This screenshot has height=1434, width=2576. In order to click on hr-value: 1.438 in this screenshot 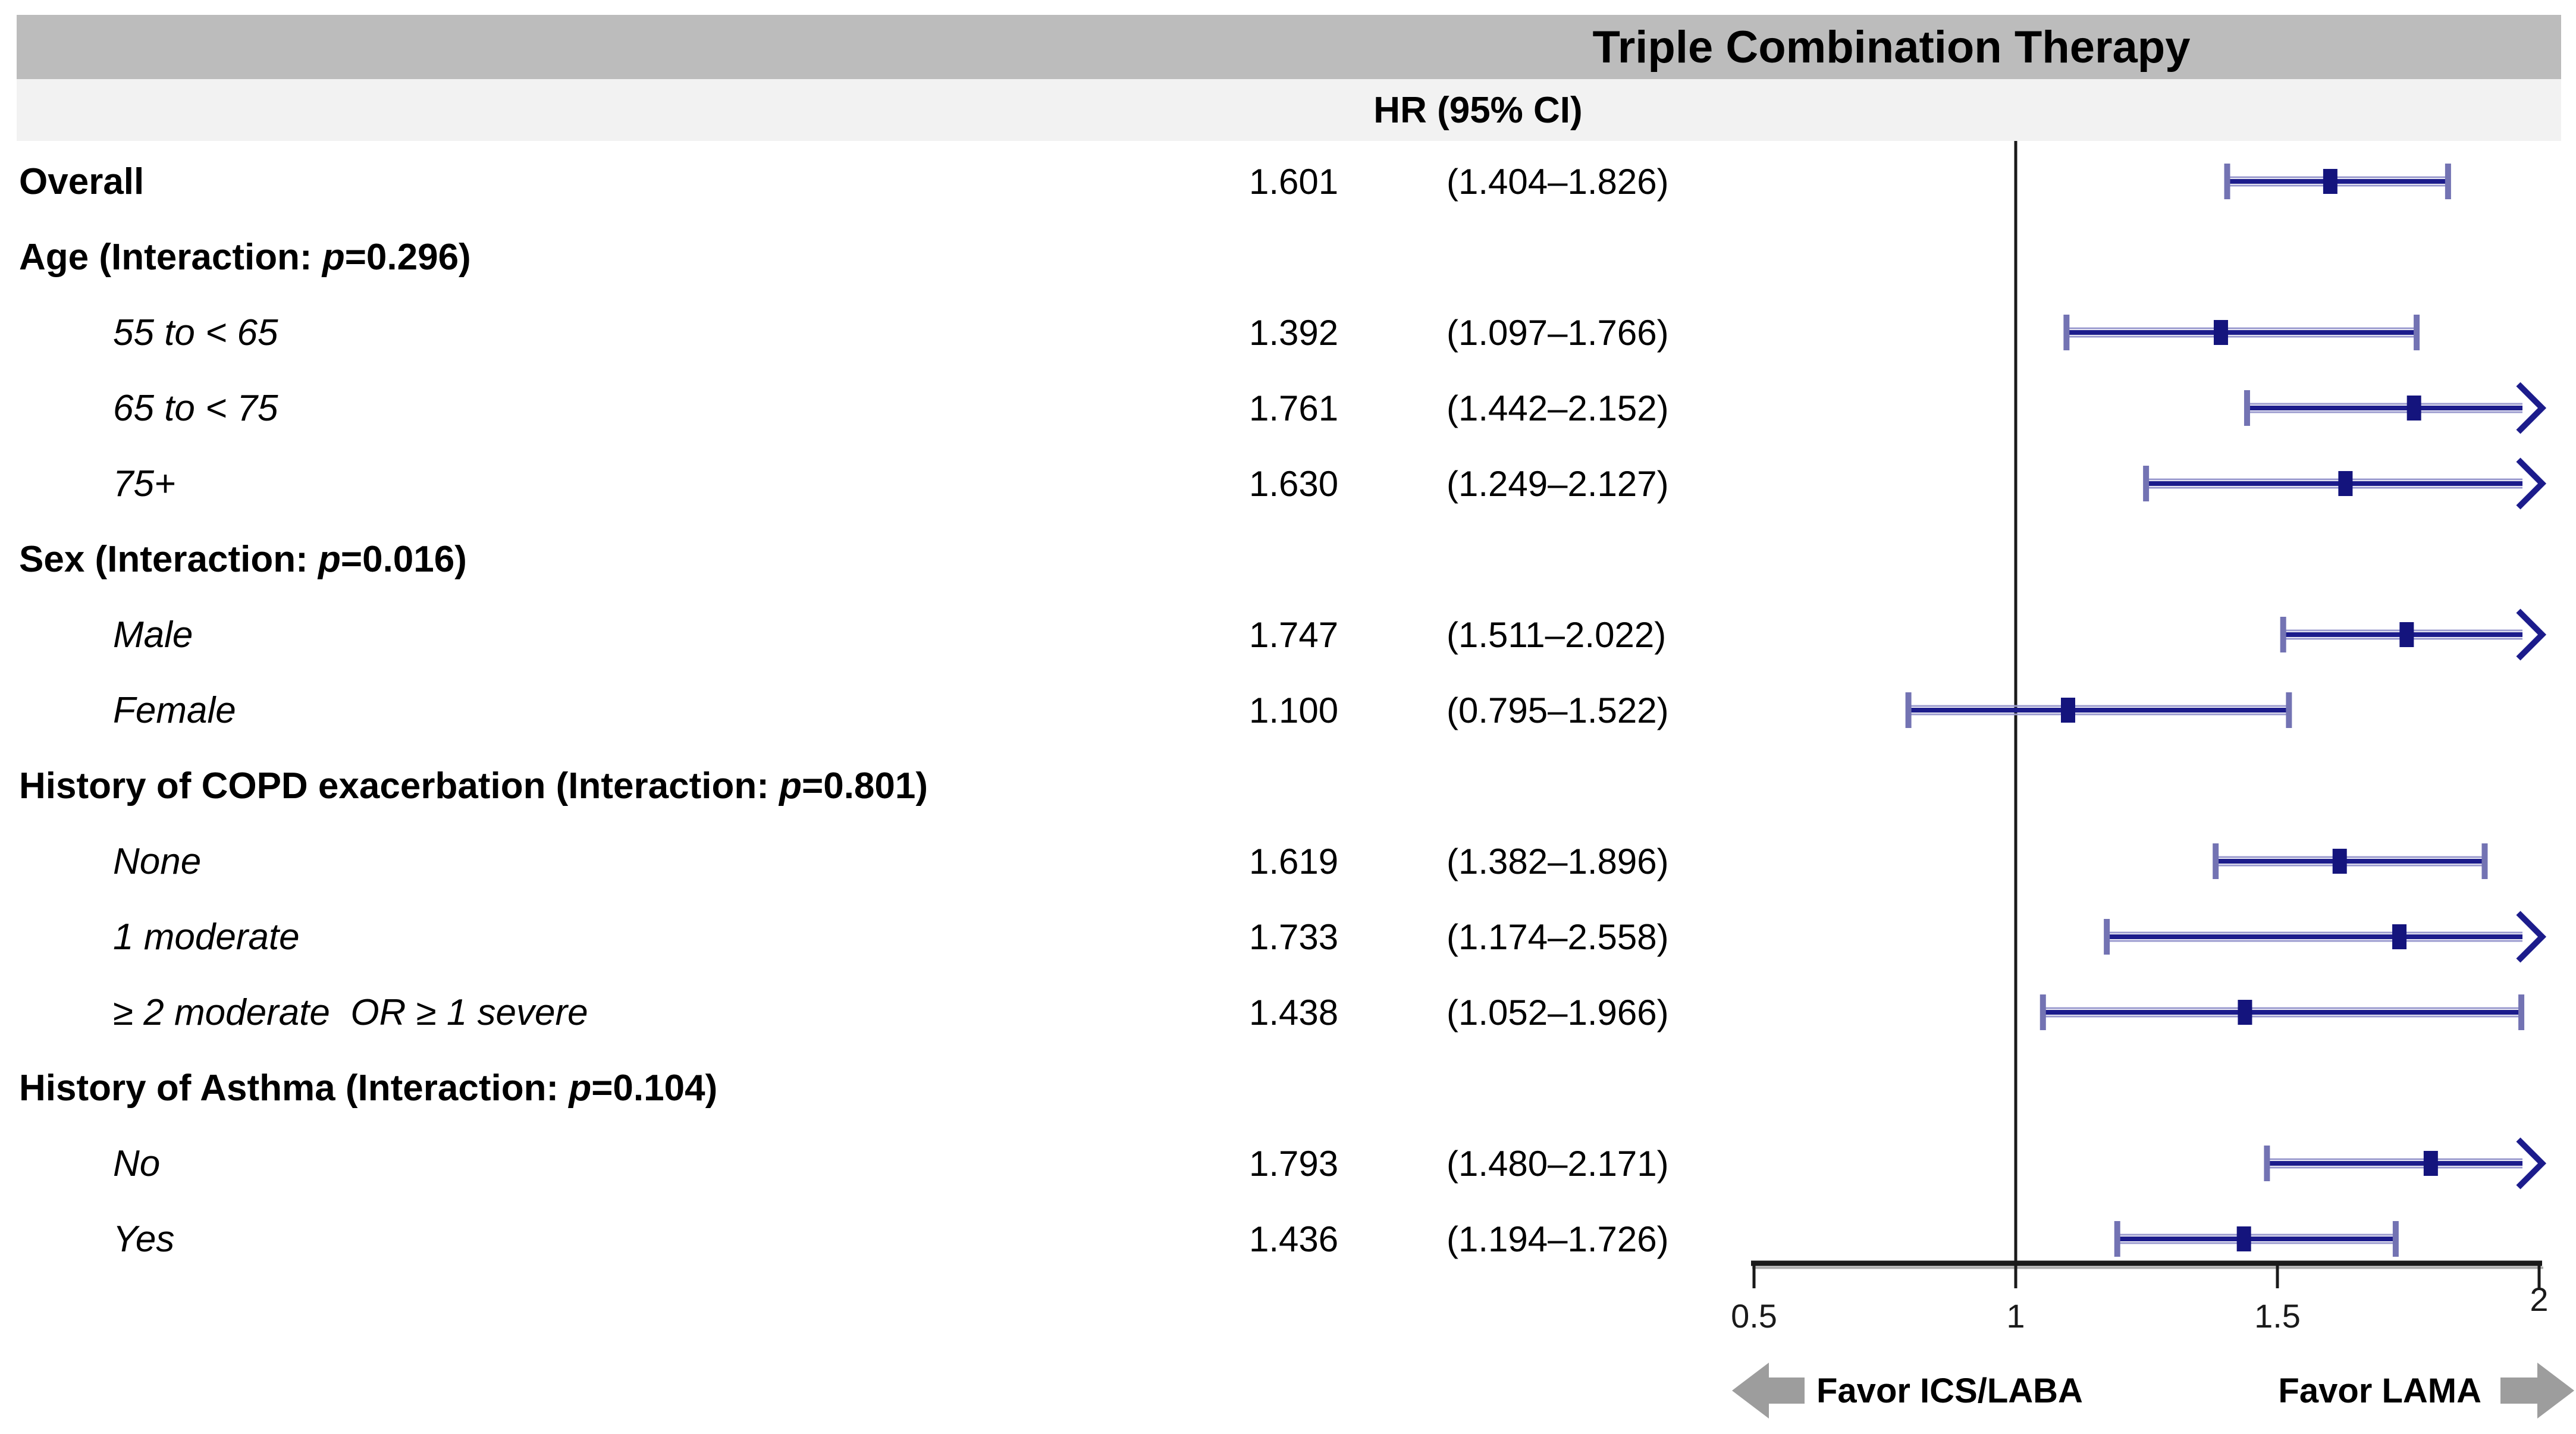, I will do `click(1294, 1012)`.